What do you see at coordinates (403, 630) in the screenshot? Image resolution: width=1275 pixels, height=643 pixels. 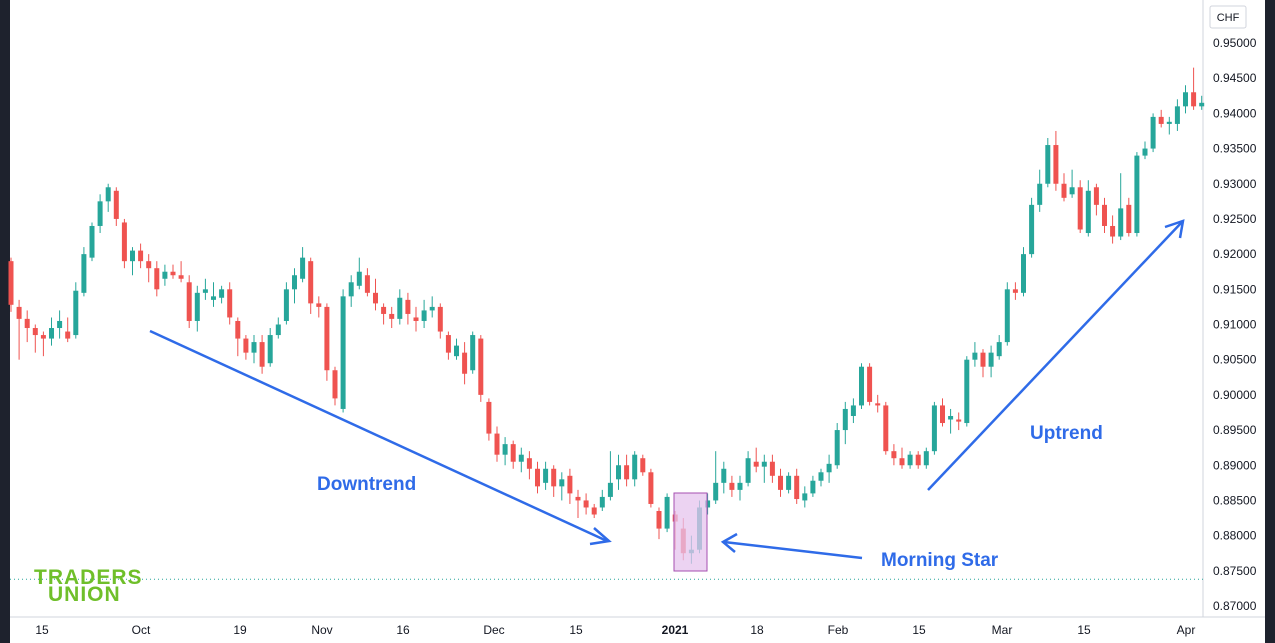 I see `date-tick-label: 16` at bounding box center [403, 630].